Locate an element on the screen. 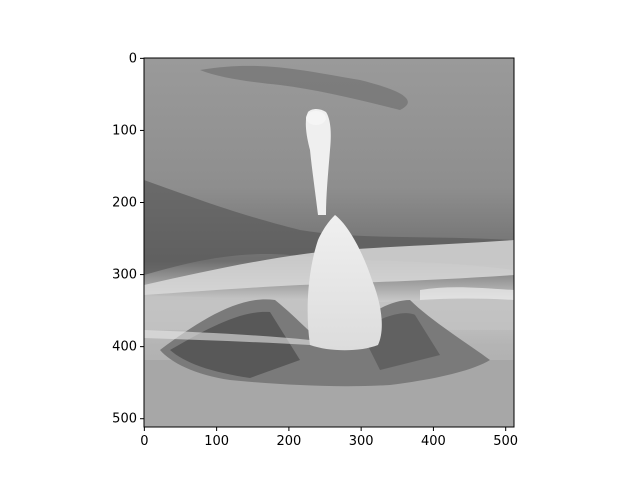 The width and height of the screenshot is (640, 480). x-tick-label: 400 is located at coordinates (433, 441).